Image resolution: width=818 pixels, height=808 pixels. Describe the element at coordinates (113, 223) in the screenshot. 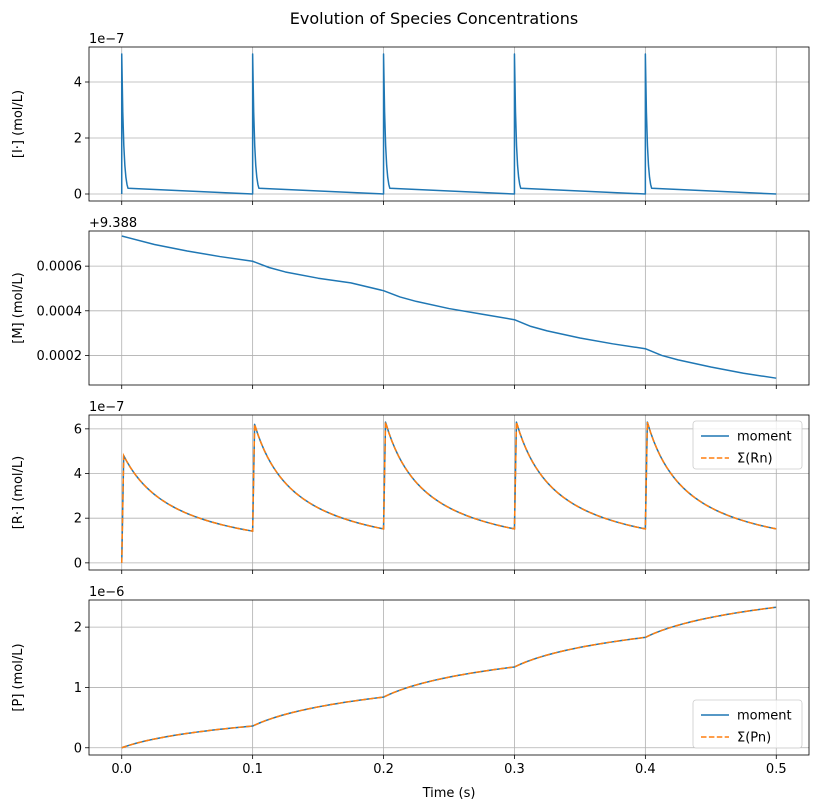

I see `axis-offset-label: +9.388` at that location.